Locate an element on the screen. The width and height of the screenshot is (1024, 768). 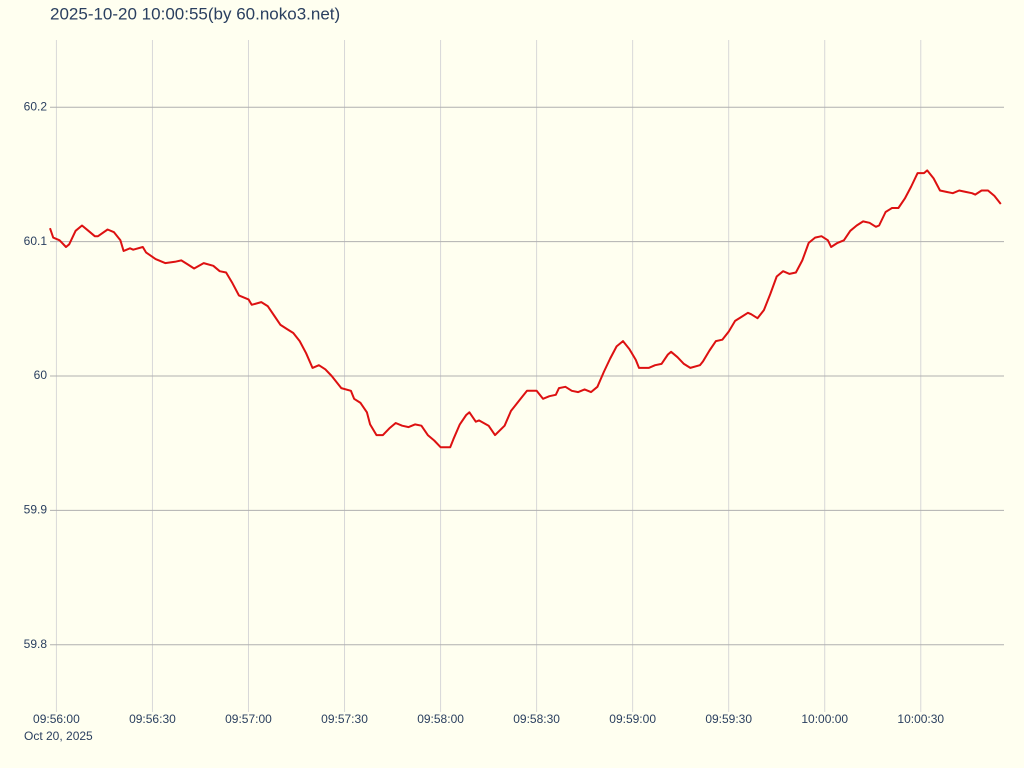
x-tick-label: 09:56:30 is located at coordinates (152, 719).